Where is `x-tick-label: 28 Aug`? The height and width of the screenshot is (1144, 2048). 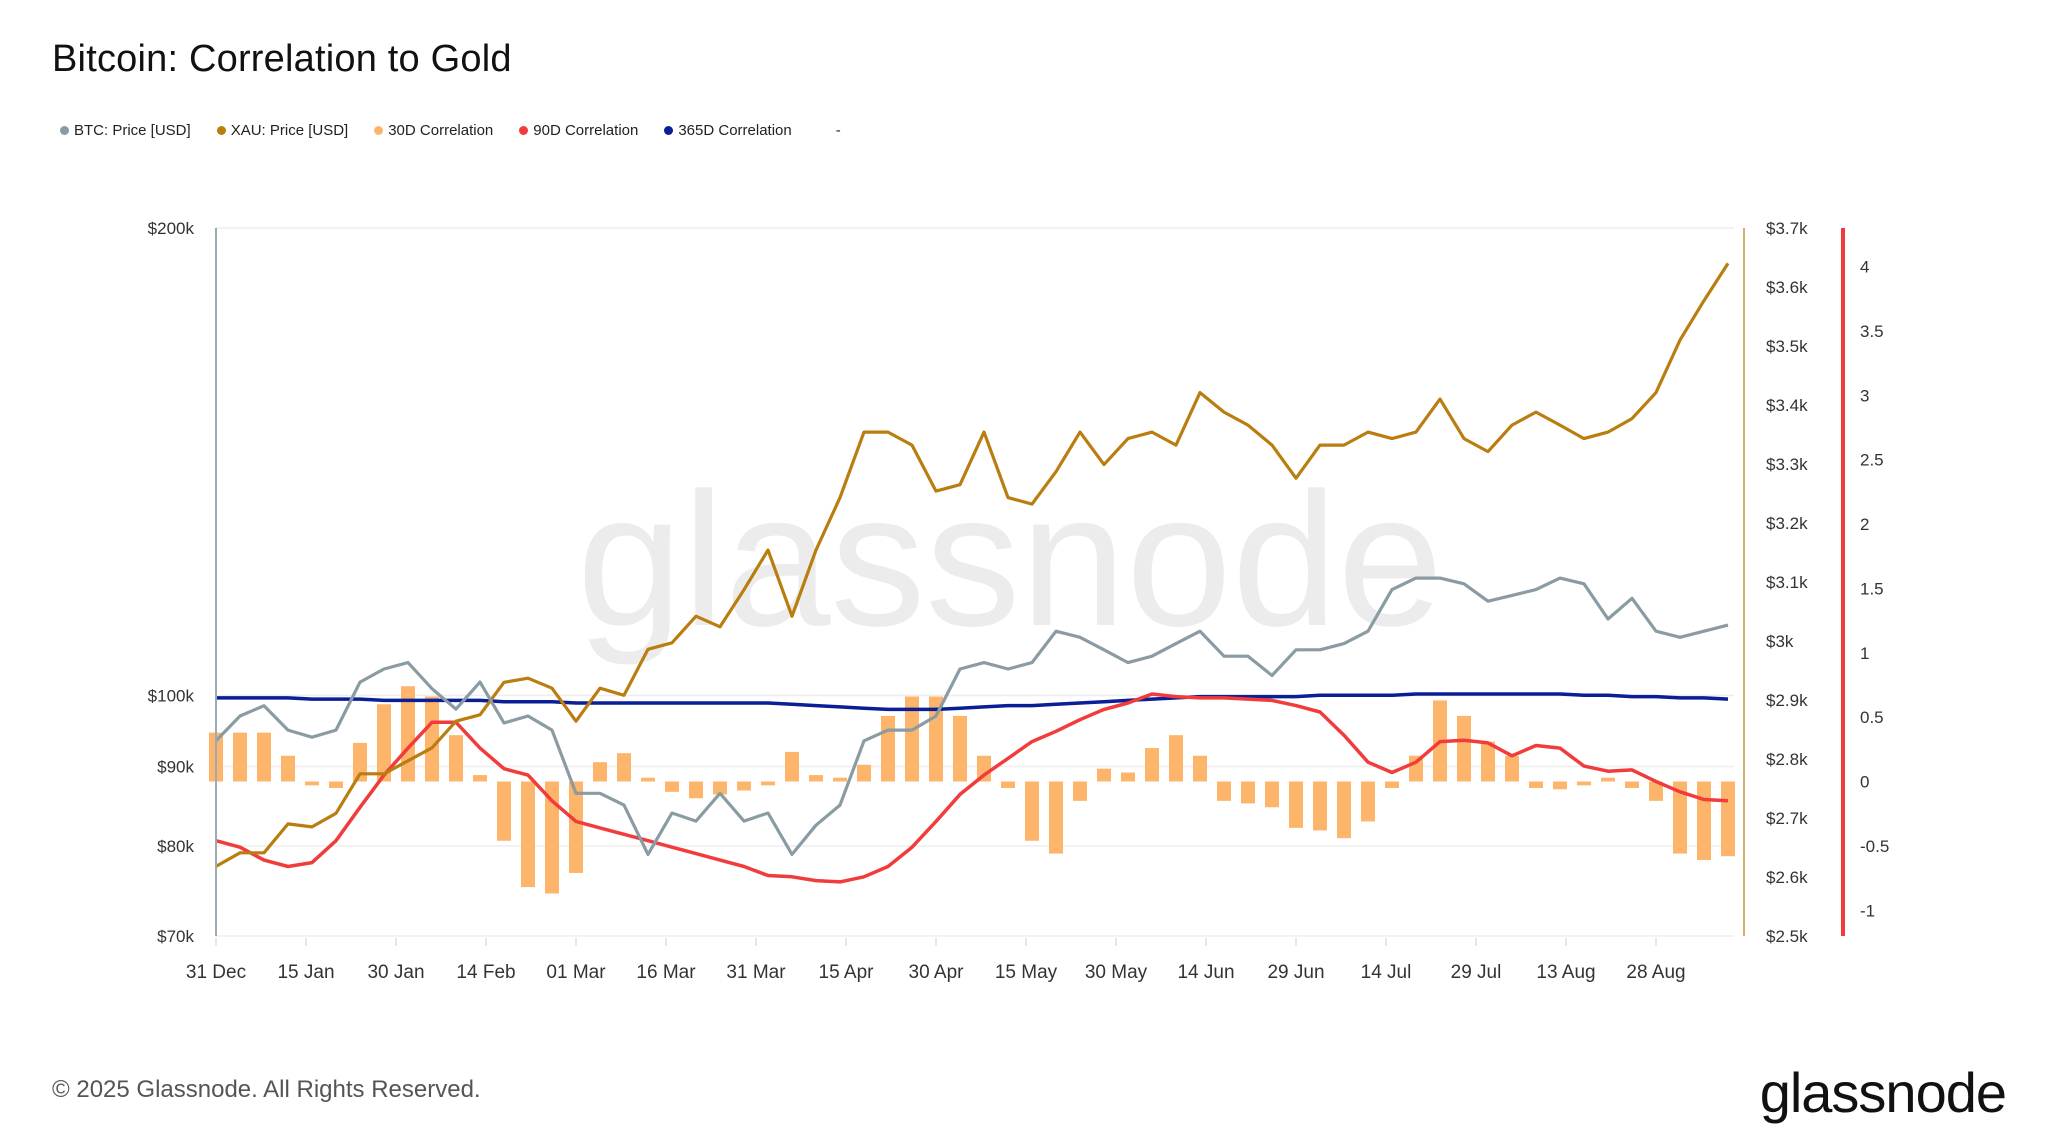 x-tick-label: 28 Aug is located at coordinates (1655, 972).